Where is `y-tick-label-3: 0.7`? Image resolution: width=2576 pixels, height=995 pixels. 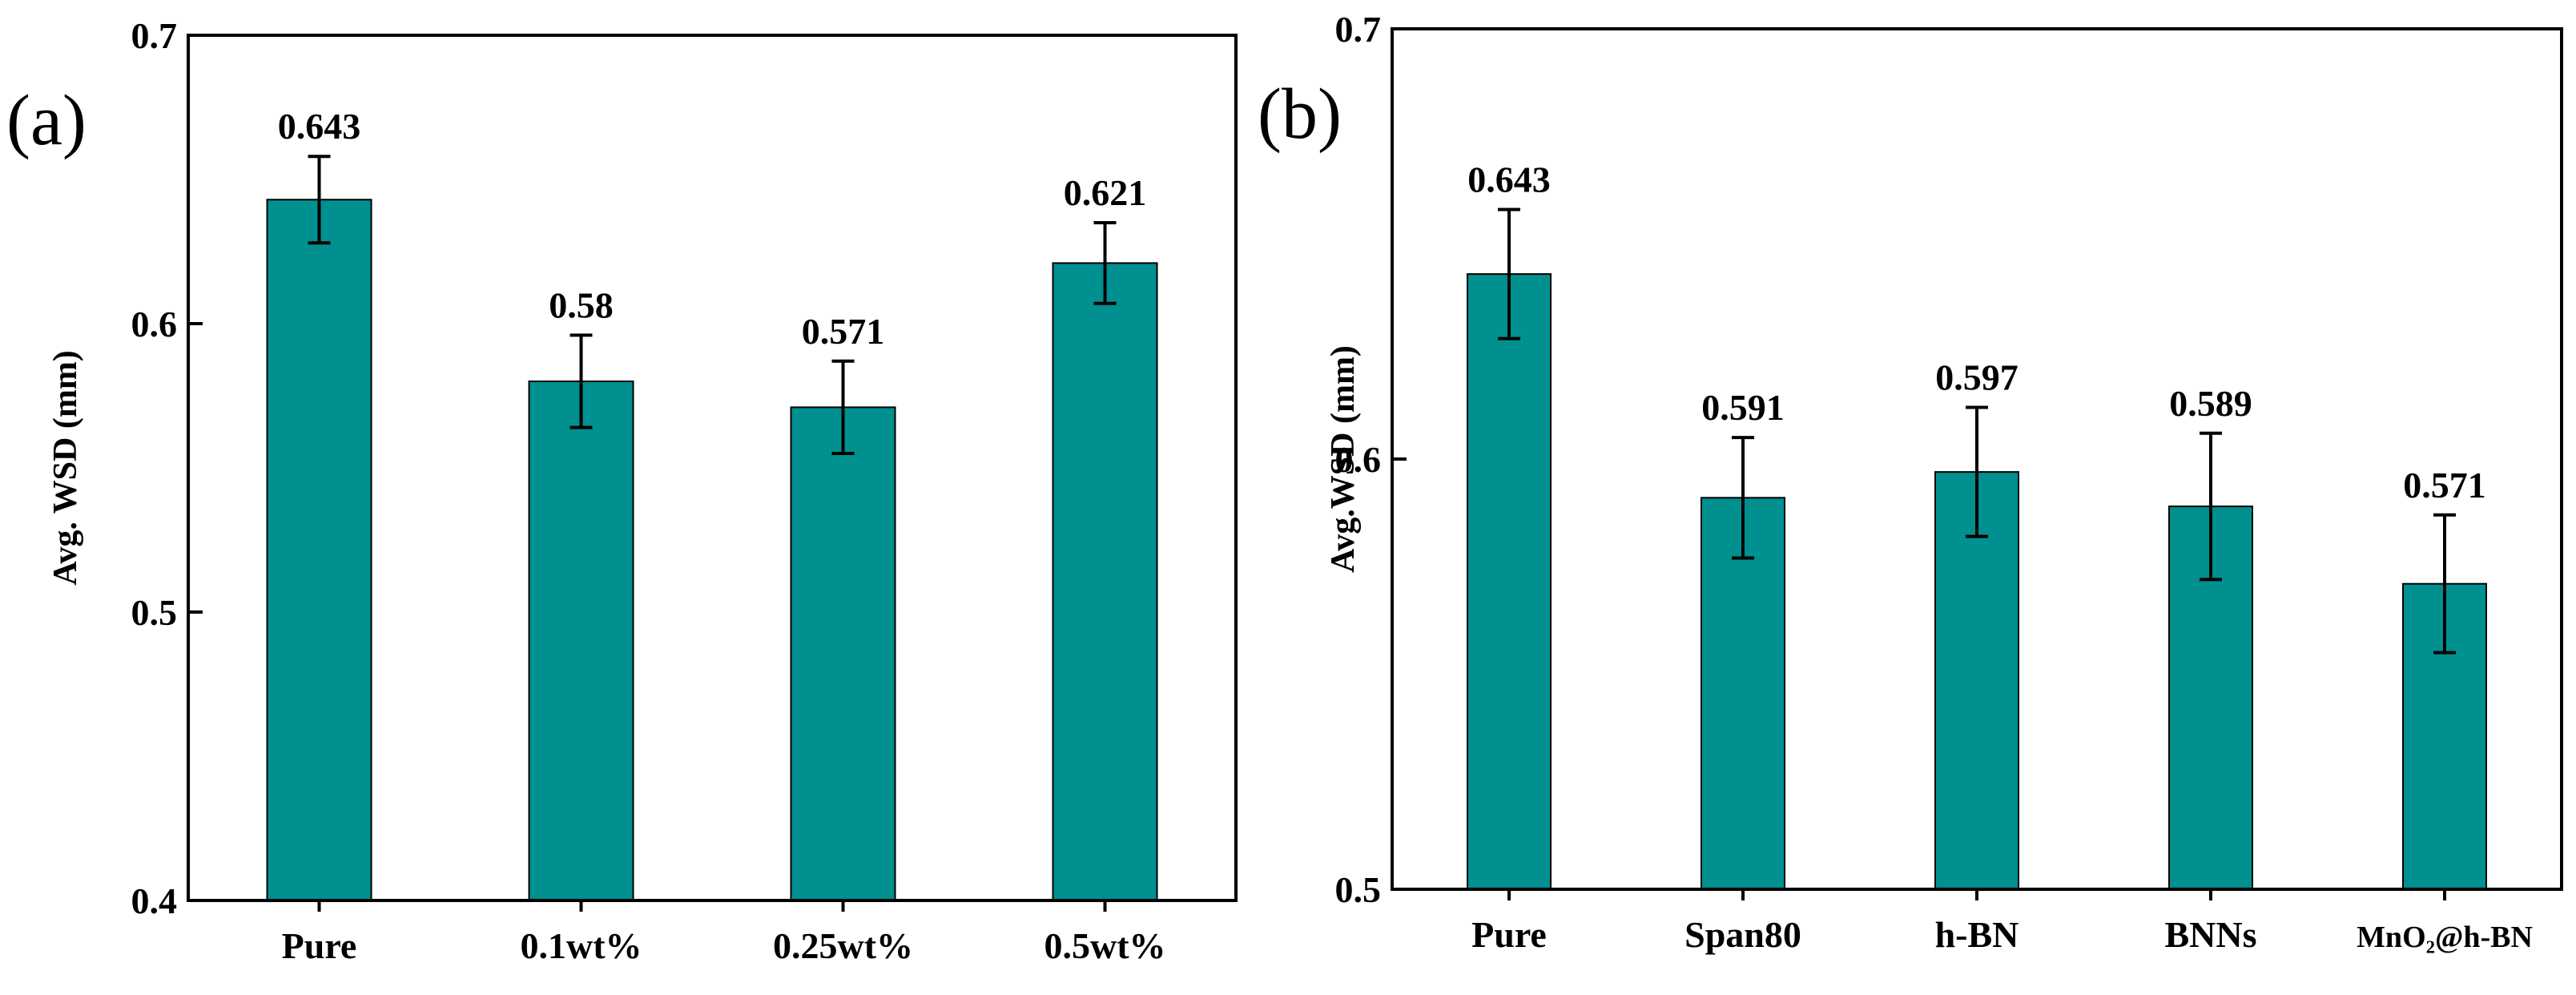
y-tick-label-3: 0.7 is located at coordinates (154, 35).